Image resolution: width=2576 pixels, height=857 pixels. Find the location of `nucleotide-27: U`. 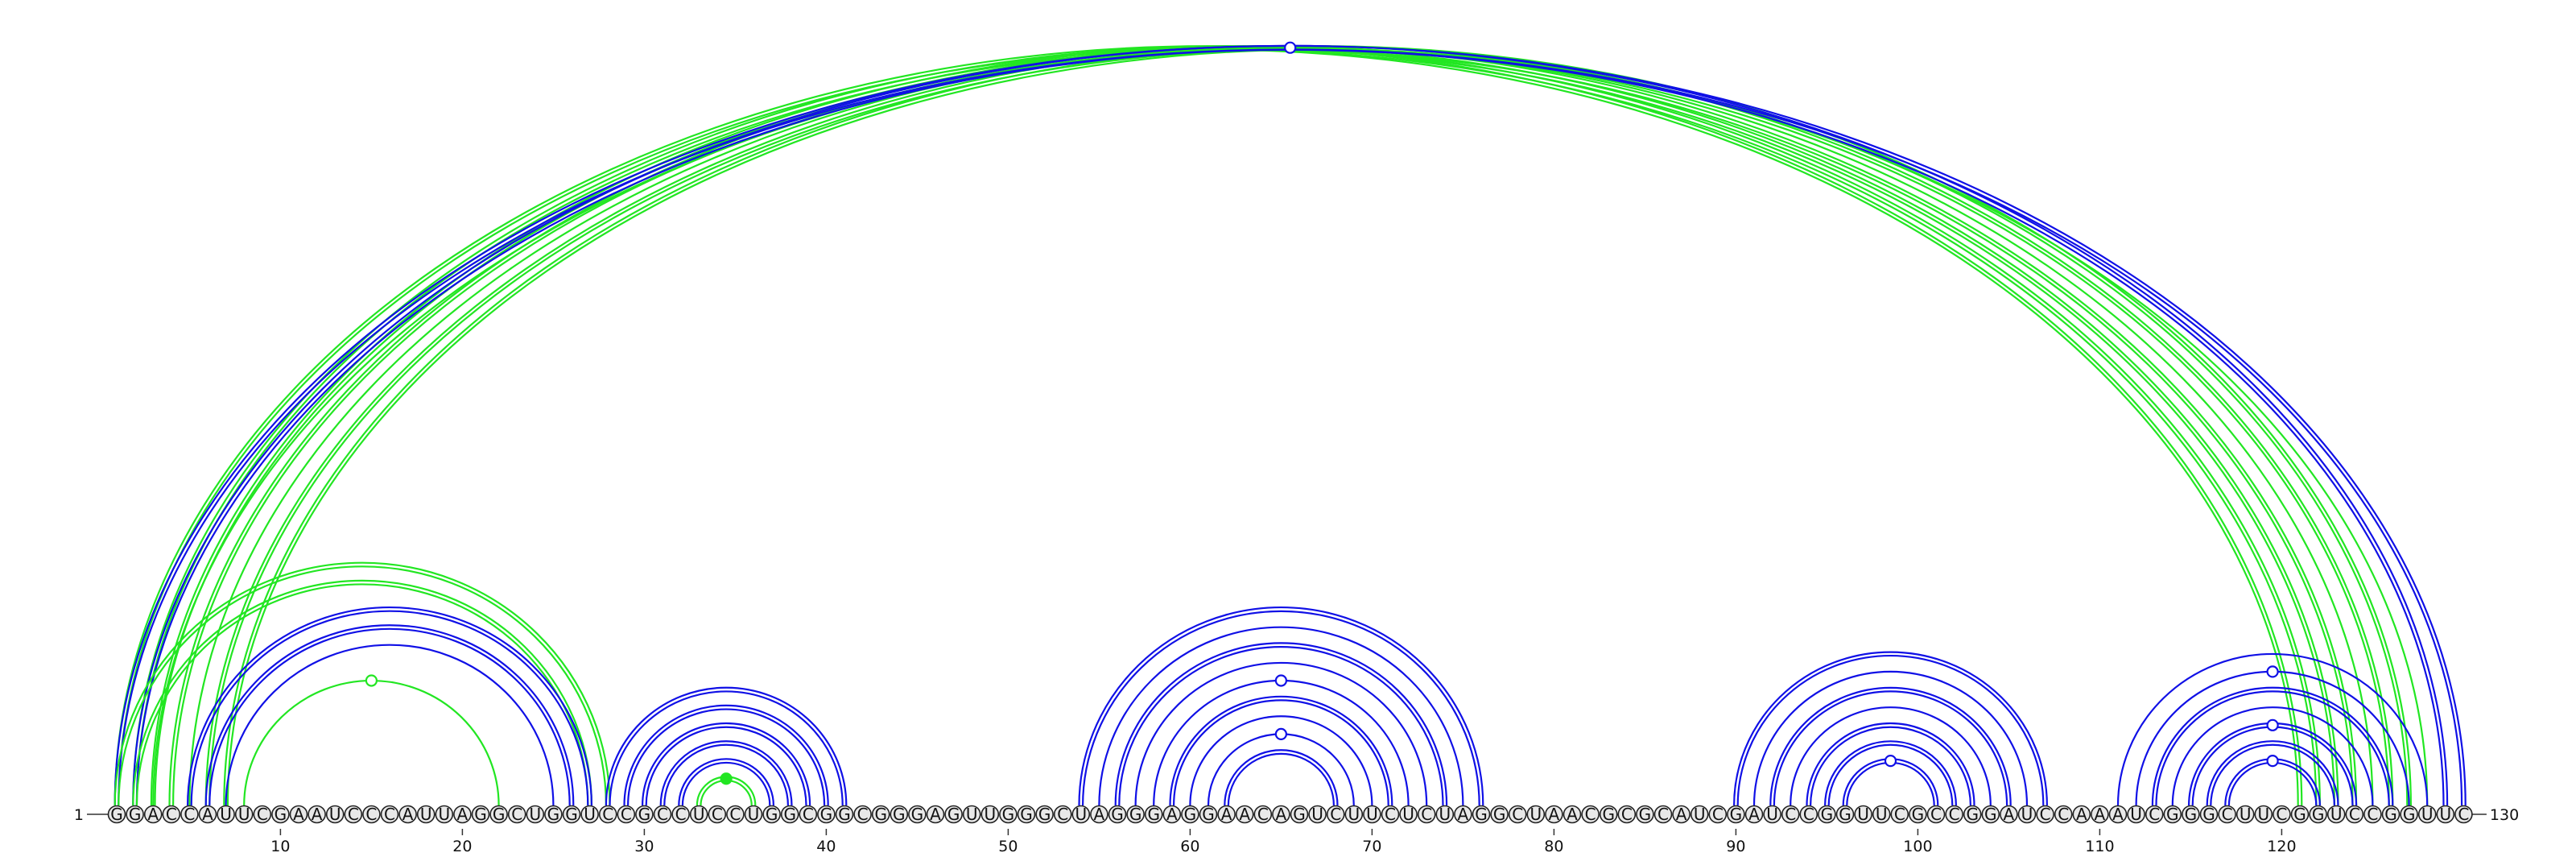

nucleotide-27: U is located at coordinates (589, 814).